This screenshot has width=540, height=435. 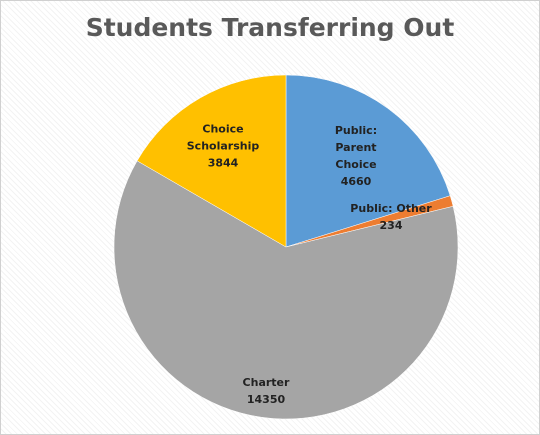 I want to click on category-label: Choice Scholarship, so click(x=223, y=137).